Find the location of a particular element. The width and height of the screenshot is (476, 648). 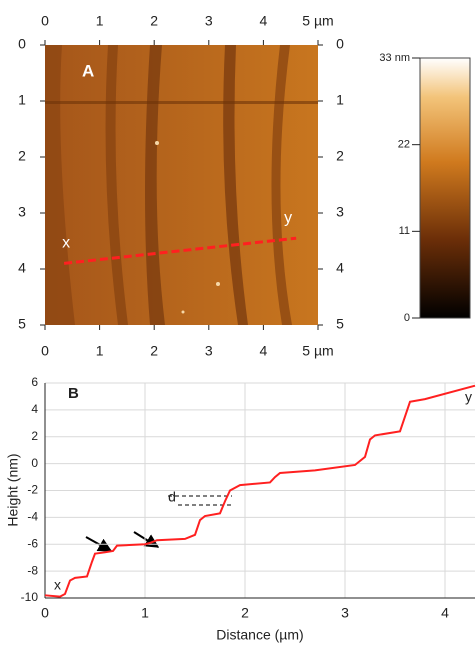

y-tick-label: 6 is located at coordinates (34, 382).